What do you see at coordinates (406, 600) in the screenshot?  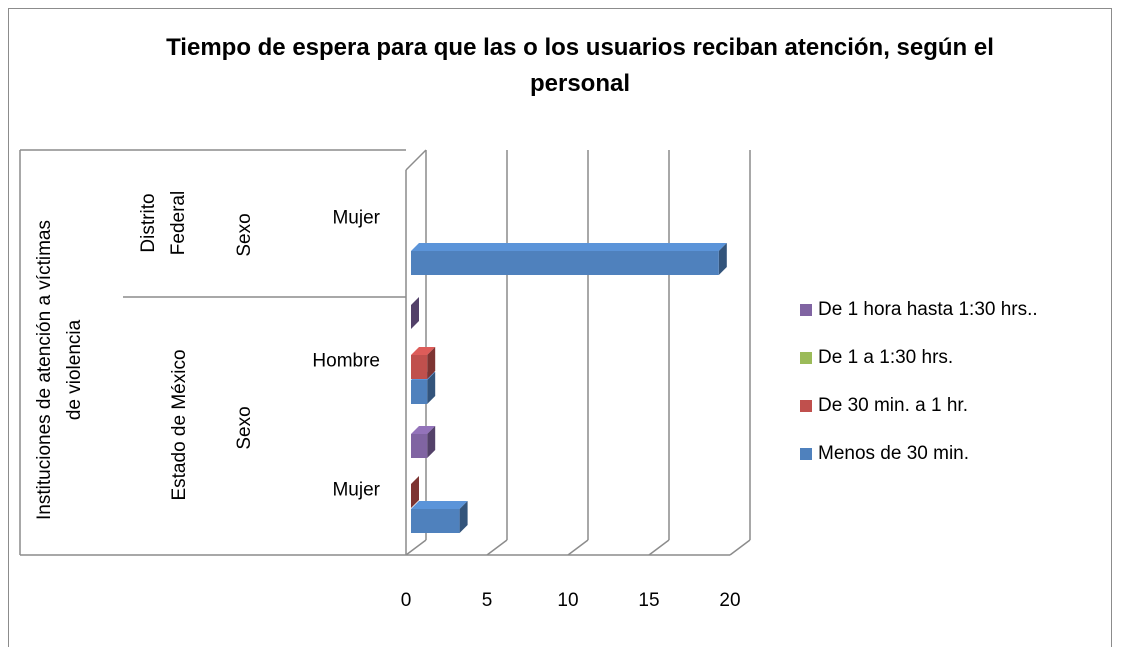 I see `x-tick-label: 0` at bounding box center [406, 600].